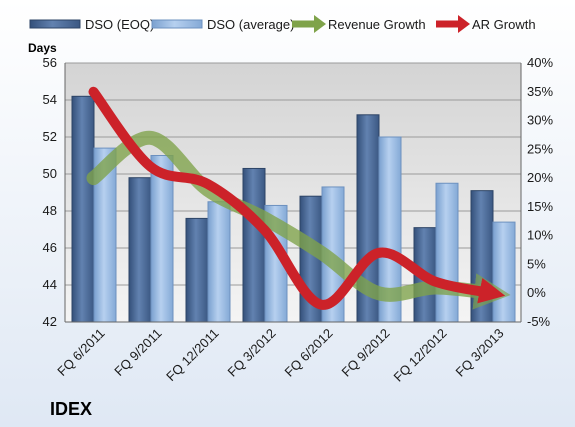  Describe the element at coordinates (539, 321) in the screenshot. I see `right-tick-label: -5%` at that location.